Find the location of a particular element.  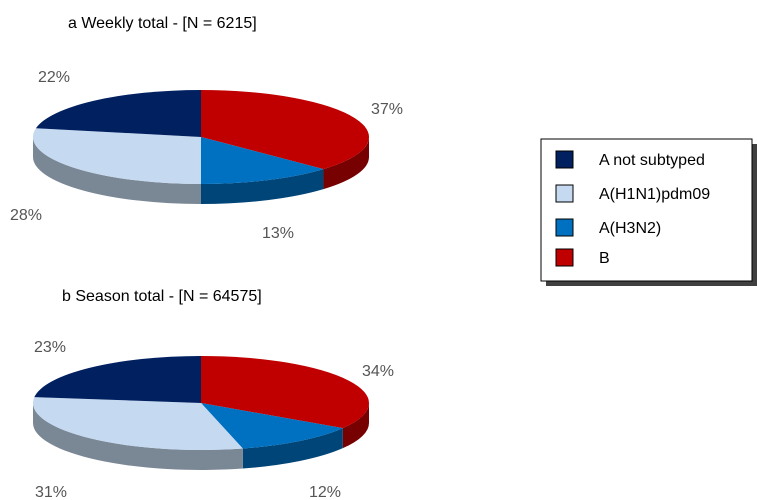

legend-swatch-a-h3n2 is located at coordinates (564, 227).